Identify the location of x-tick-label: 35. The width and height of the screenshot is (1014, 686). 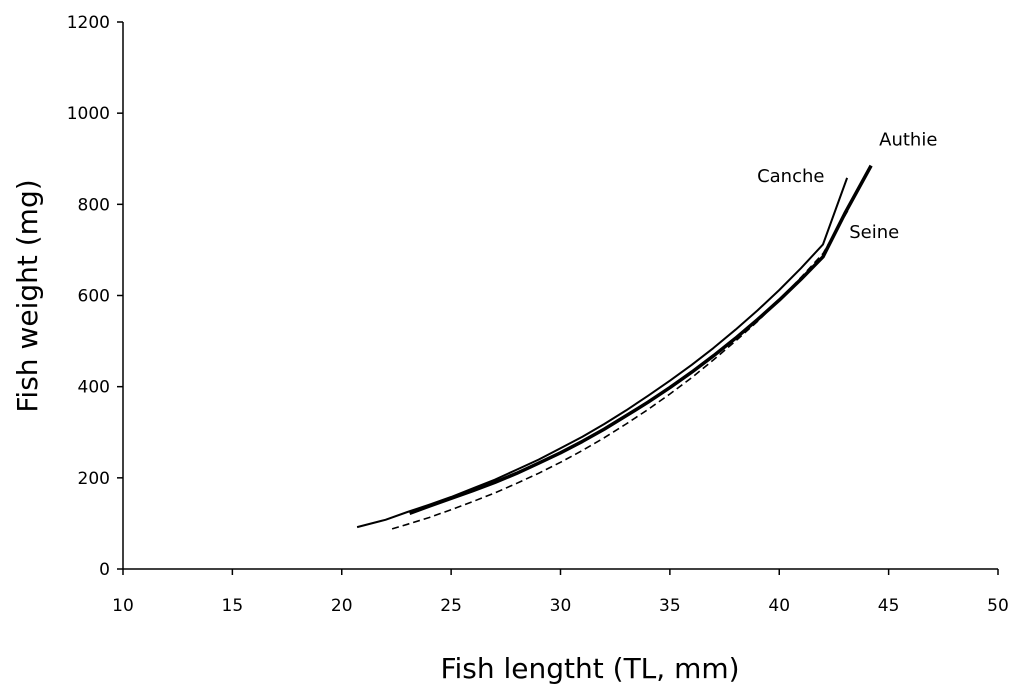
(670, 606).